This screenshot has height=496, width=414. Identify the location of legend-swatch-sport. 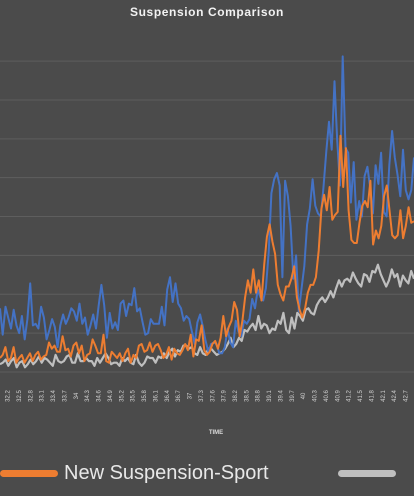
(29, 473).